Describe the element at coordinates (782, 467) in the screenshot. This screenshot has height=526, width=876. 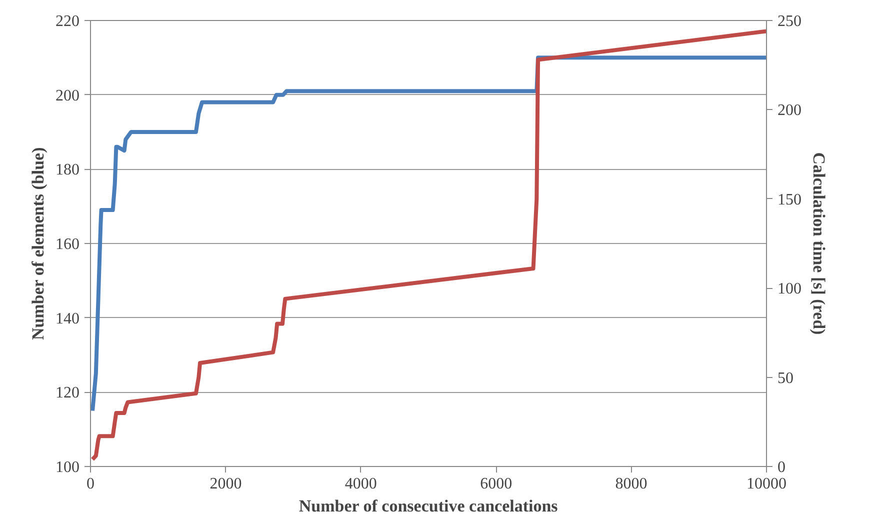
I see `y2-tick-label: 0` at that location.